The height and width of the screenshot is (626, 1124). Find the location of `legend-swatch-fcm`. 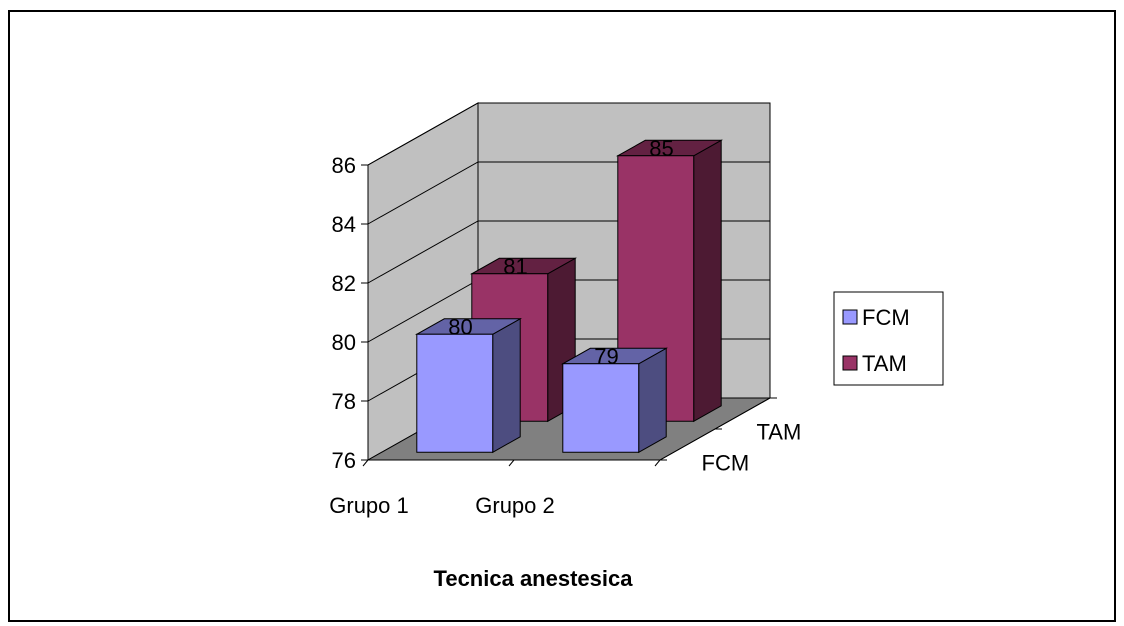

legend-swatch-fcm is located at coordinates (850, 317).